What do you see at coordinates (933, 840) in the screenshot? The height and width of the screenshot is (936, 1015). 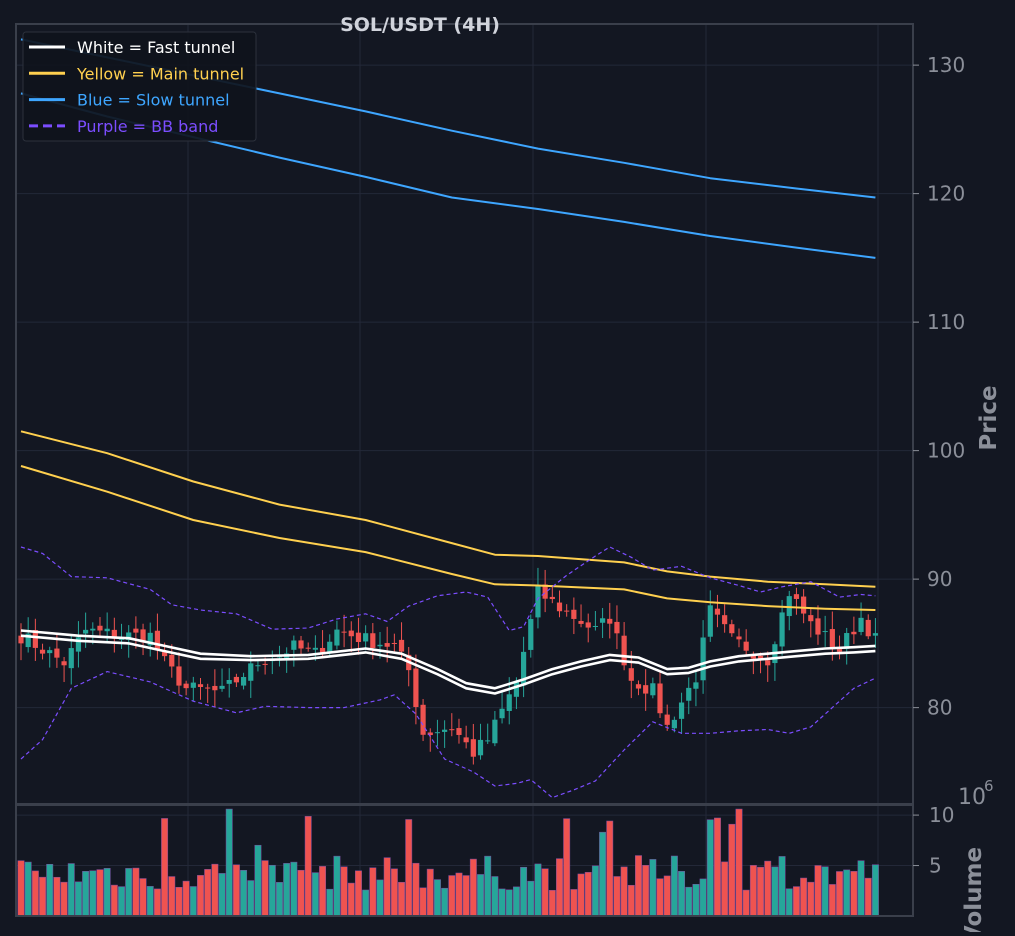 I see `volume-y-axis: 5 10` at bounding box center [933, 840].